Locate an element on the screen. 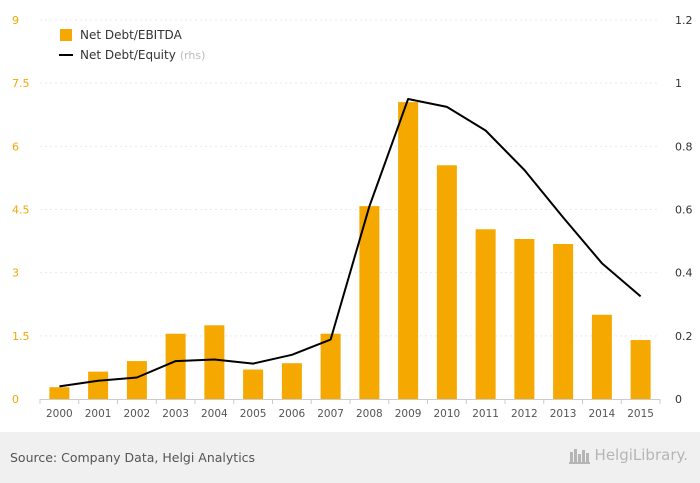  bar-2012 is located at coordinates (524, 318).